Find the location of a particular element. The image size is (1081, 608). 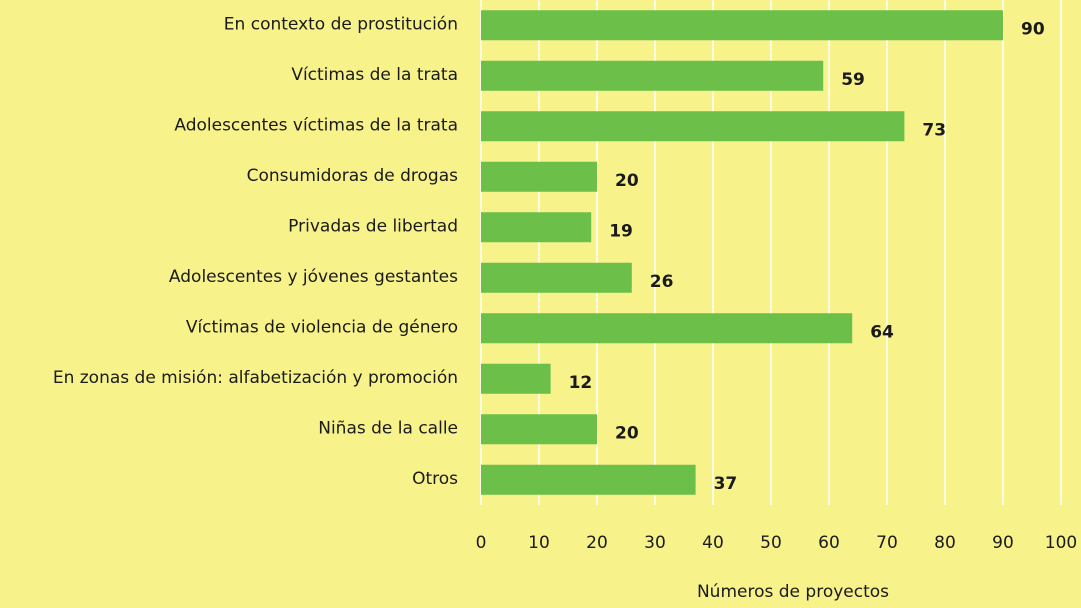

x-tick-label: 0 is located at coordinates (481, 543).